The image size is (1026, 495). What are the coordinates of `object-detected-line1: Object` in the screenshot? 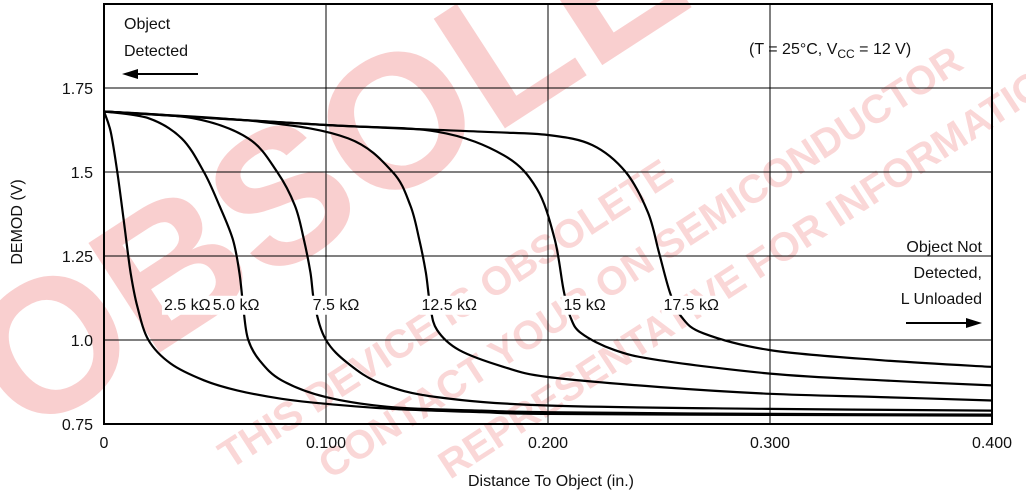 It's located at (147, 24).